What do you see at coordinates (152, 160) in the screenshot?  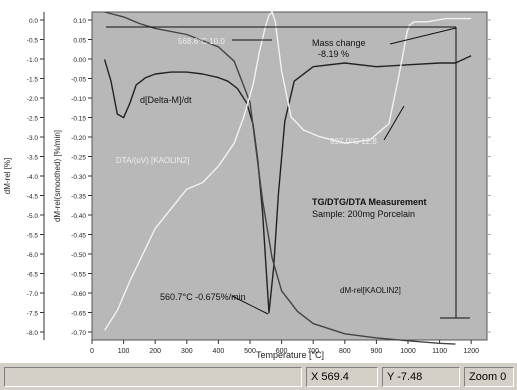 I see `dta-curve-label: DTA/(uV) [KAOLIN2]` at bounding box center [152, 160].